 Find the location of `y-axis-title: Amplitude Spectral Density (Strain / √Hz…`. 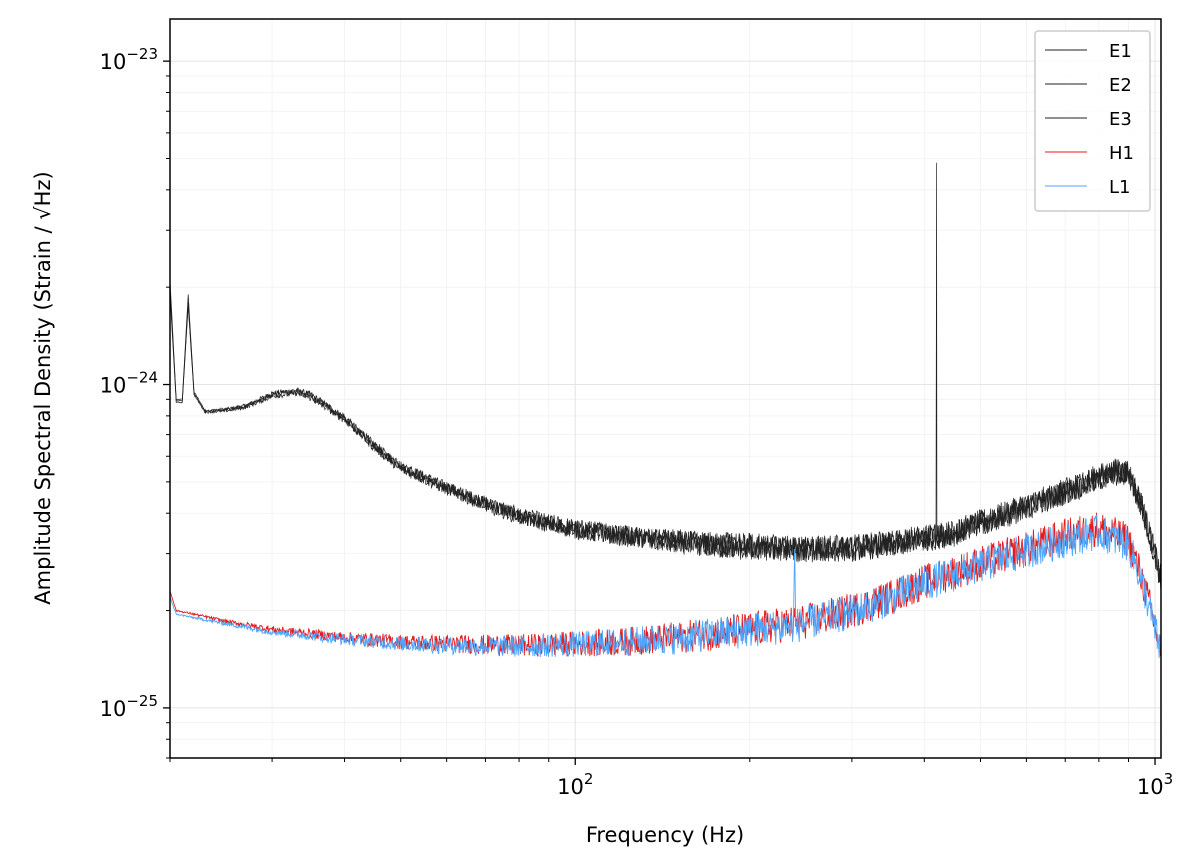

y-axis-title: Amplitude Spectral Density (Strain / √Hz… is located at coordinates (43, 387).